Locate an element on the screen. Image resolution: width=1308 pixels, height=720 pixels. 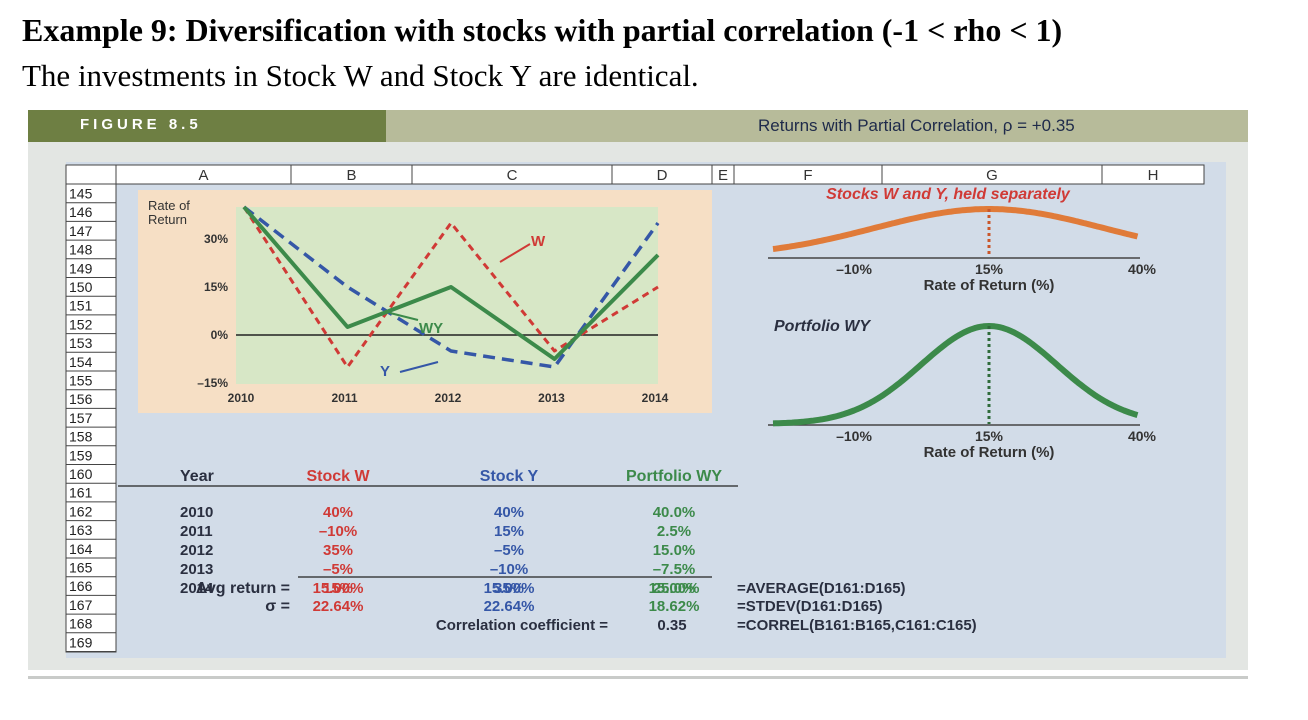
sigma-formula: =STDEV(D161:D165) is located at coordinates (809, 606).